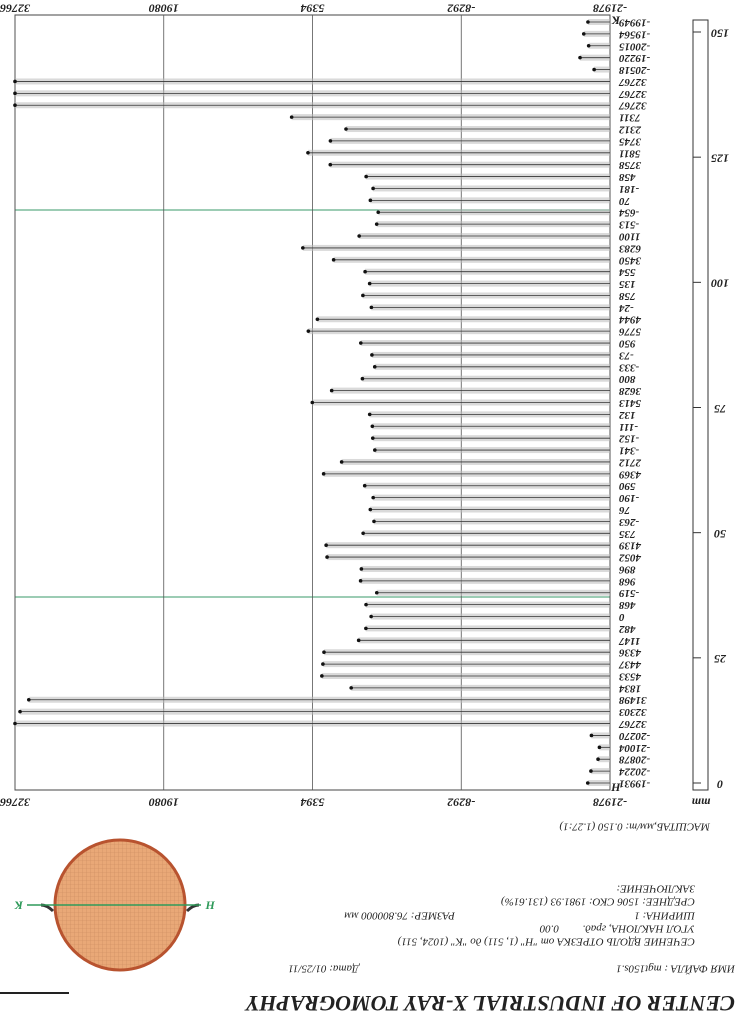  Describe the element at coordinates (720, 409) in the screenshot. I see `ruler-tick-label: 75` at that location.